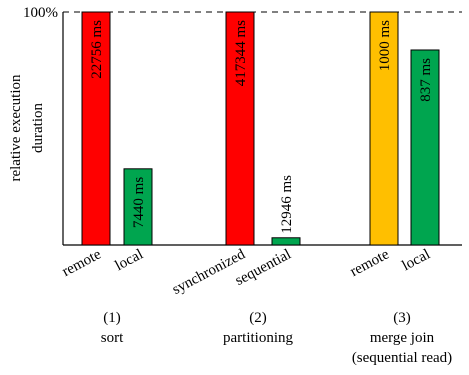 Image resolution: width=469 pixels, height=375 pixels. I want to click on bar-3-remote, so click(384, 128).